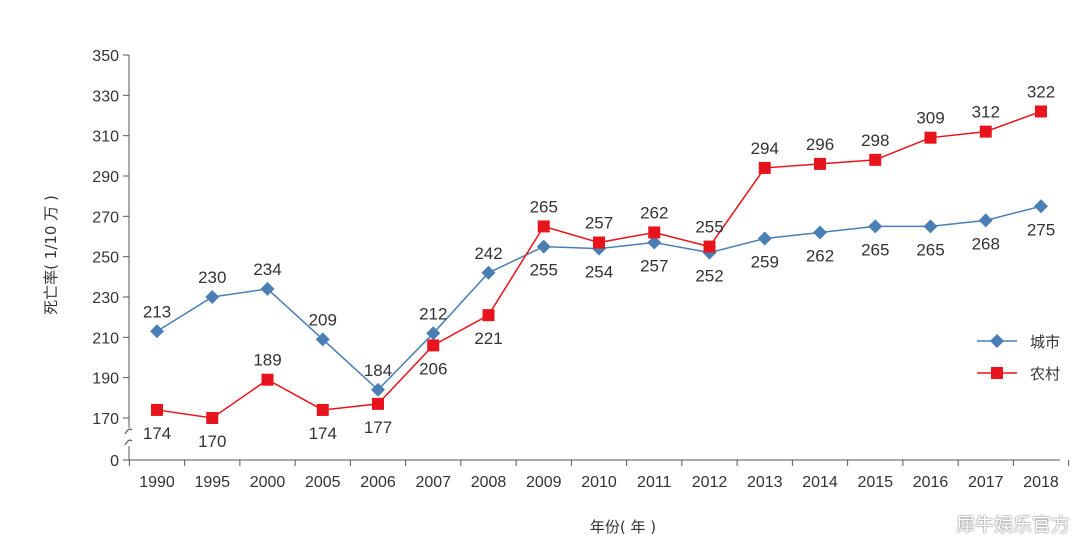 The height and width of the screenshot is (553, 1080). What do you see at coordinates (105, 137) in the screenshot?
I see `y-tick-label: 310` at bounding box center [105, 137].